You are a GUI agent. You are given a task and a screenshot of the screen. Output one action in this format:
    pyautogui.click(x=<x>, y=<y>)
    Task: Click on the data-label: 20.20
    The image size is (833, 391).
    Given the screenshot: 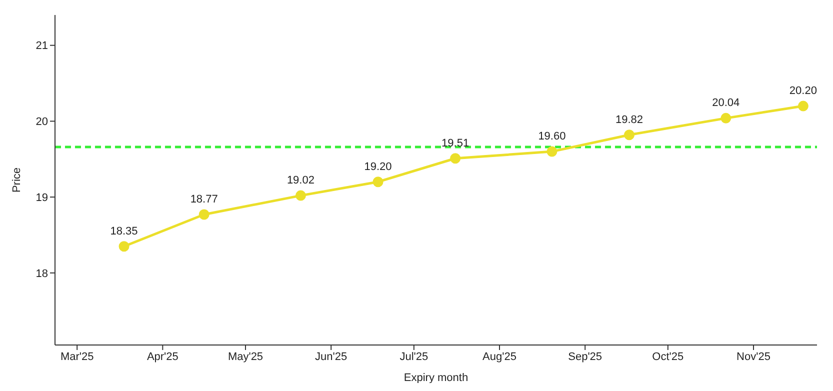 What is the action you would take?
    pyautogui.click(x=803, y=91)
    